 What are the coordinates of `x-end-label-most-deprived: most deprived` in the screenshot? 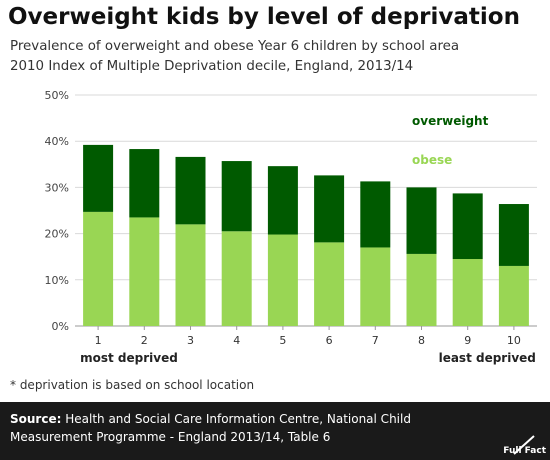 It's located at (129, 358).